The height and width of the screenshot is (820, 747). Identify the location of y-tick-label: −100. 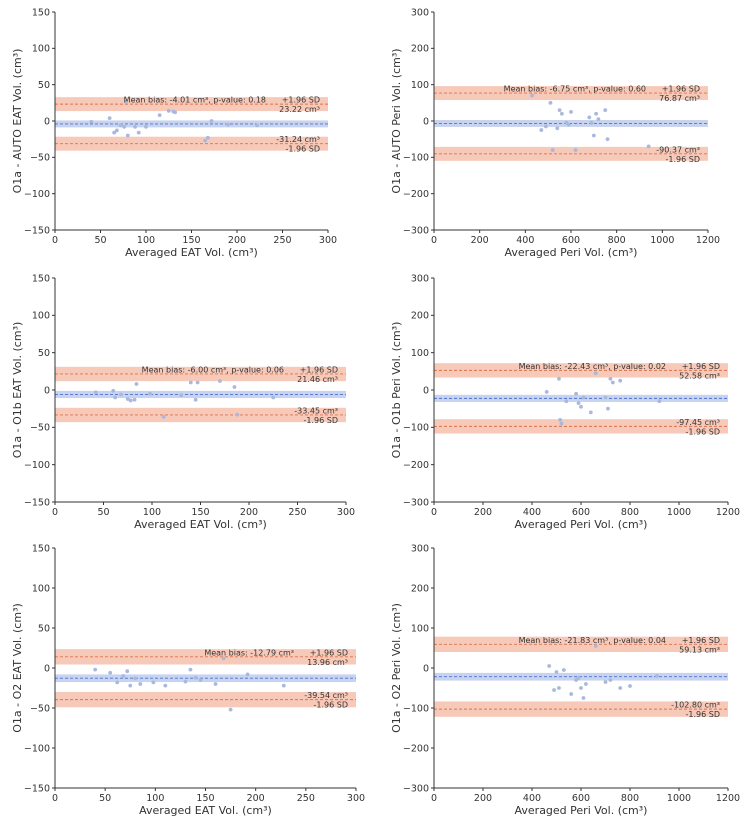
(416, 708).